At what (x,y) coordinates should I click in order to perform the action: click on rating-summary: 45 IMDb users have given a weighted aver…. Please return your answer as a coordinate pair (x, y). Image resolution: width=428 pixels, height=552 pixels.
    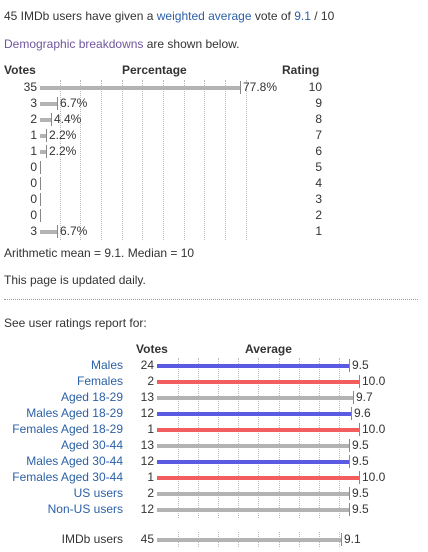
    Looking at the image, I should click on (169, 16).